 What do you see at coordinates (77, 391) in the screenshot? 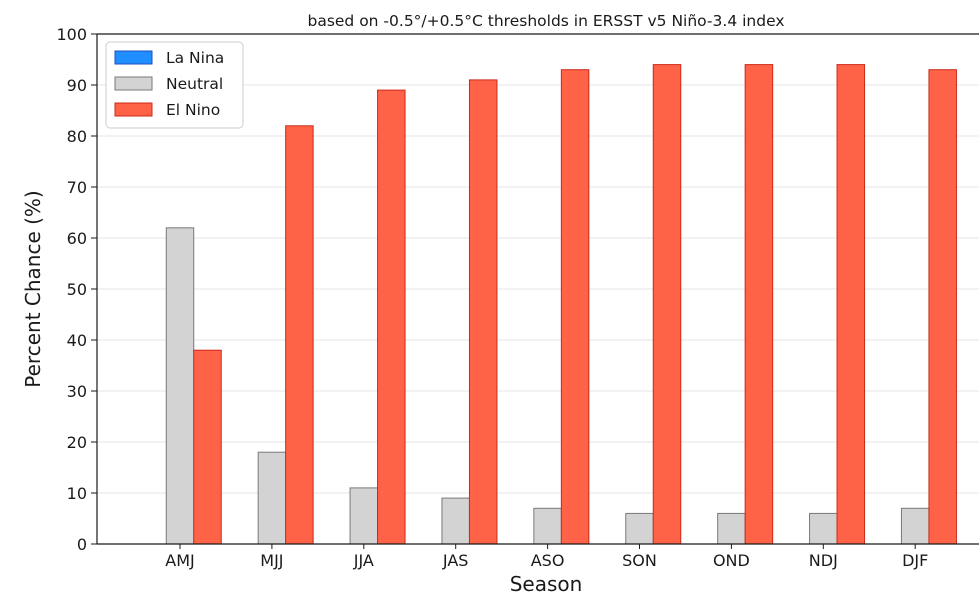
I see `y-tick-label: 30` at bounding box center [77, 391].